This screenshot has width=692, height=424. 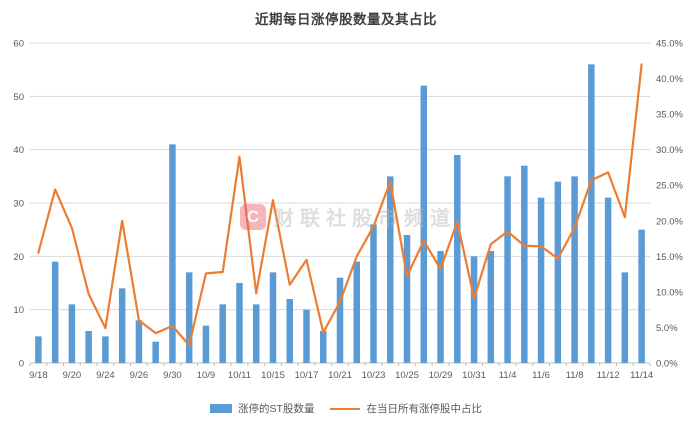 I want to click on left-axis-tick-label: 40, so click(x=18, y=150).